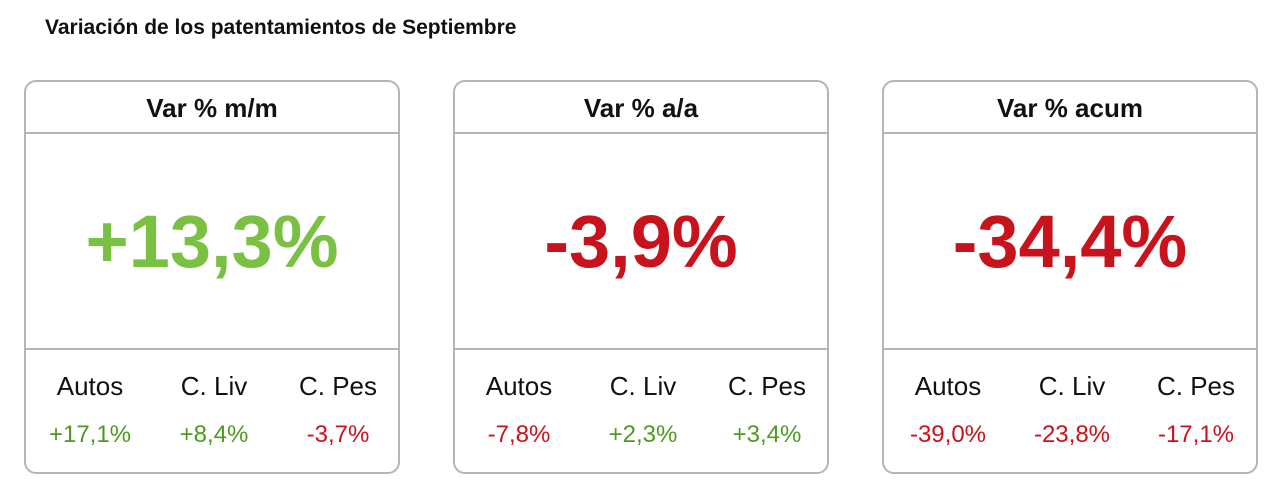  What do you see at coordinates (643, 410) in the screenshot?
I see `sub-item: C. Liv +2,3%` at bounding box center [643, 410].